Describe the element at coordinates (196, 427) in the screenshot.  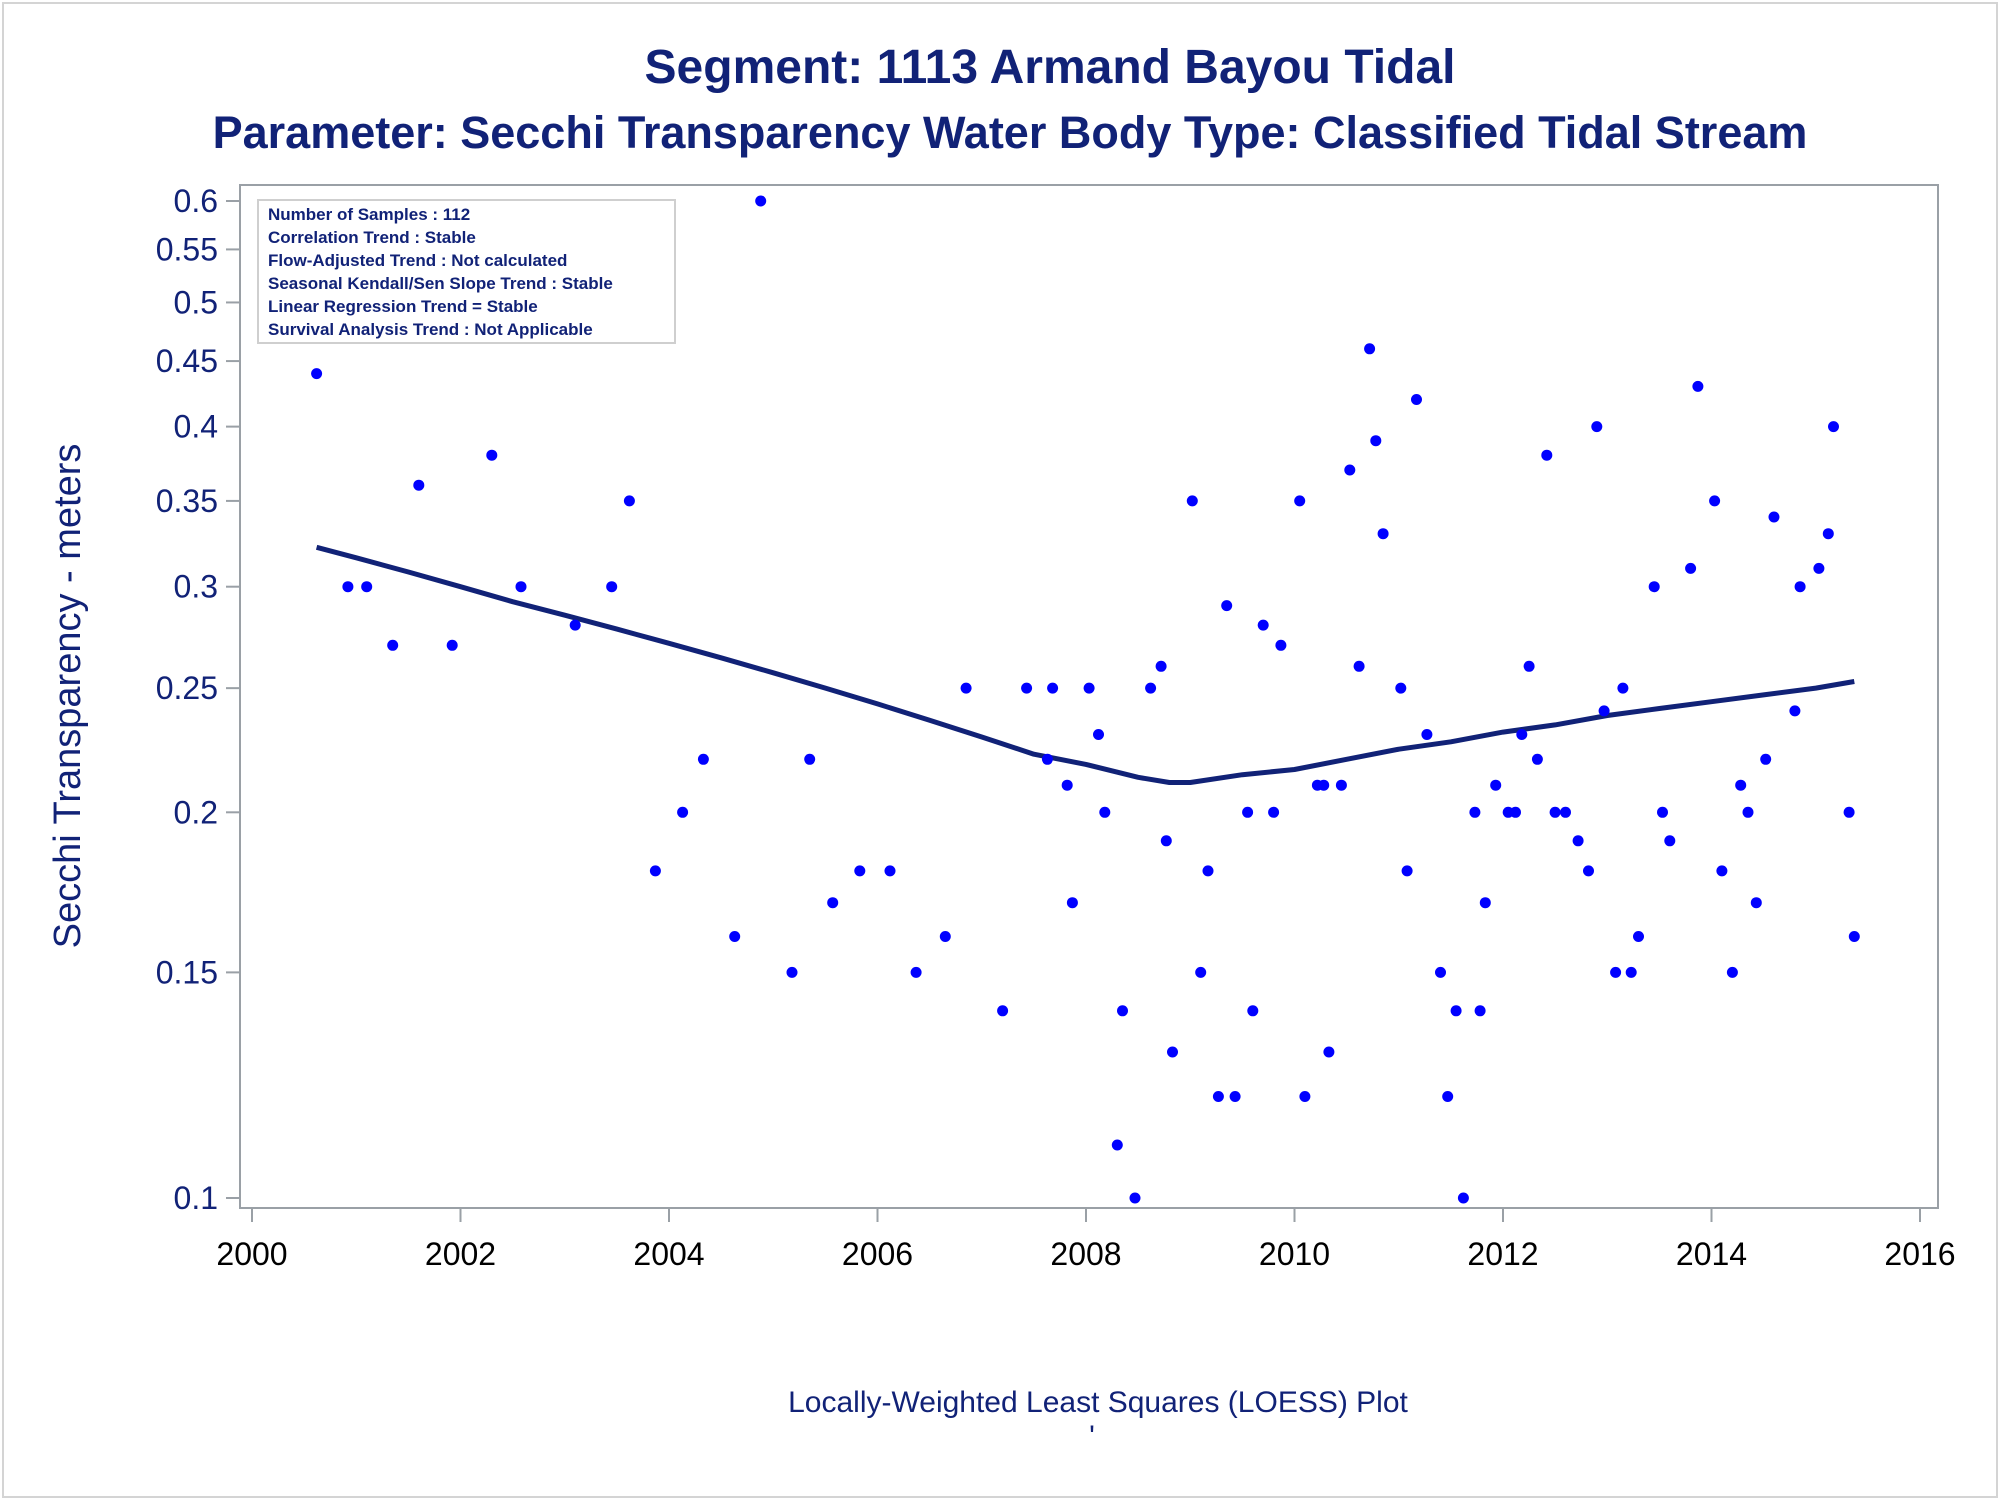
I see `y-tick-label: 0.4` at that location.